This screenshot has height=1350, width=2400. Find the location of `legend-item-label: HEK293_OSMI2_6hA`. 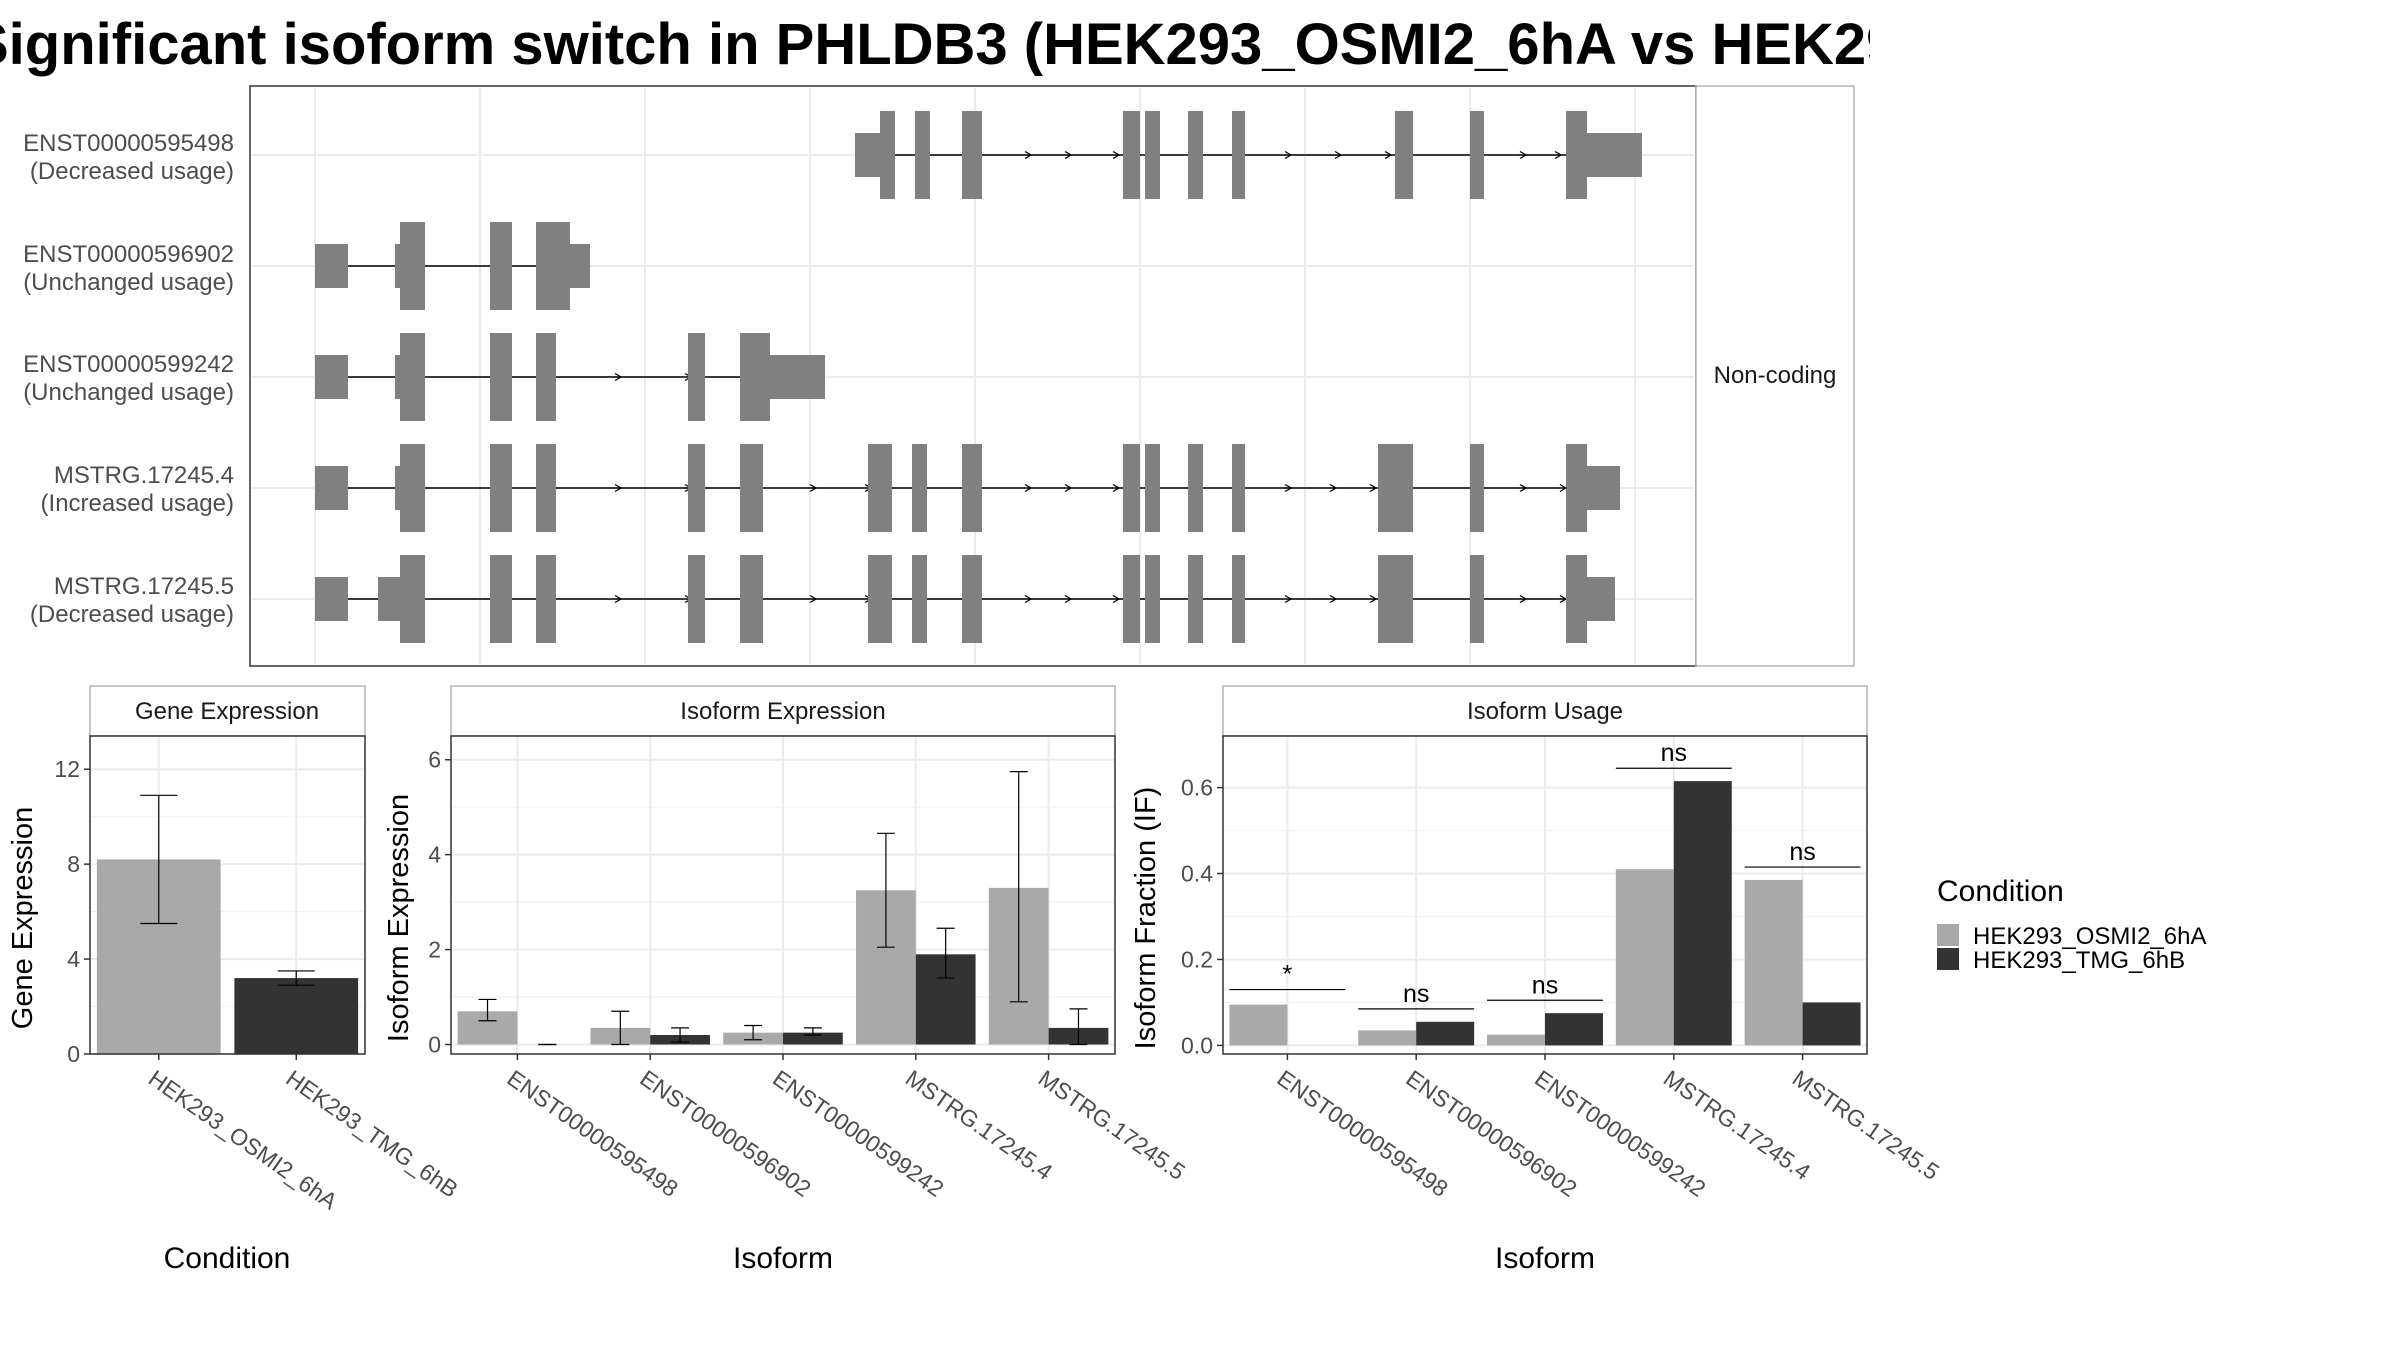

legend-item-label: HEK293_OSMI2_6hA is located at coordinates (2089, 936).